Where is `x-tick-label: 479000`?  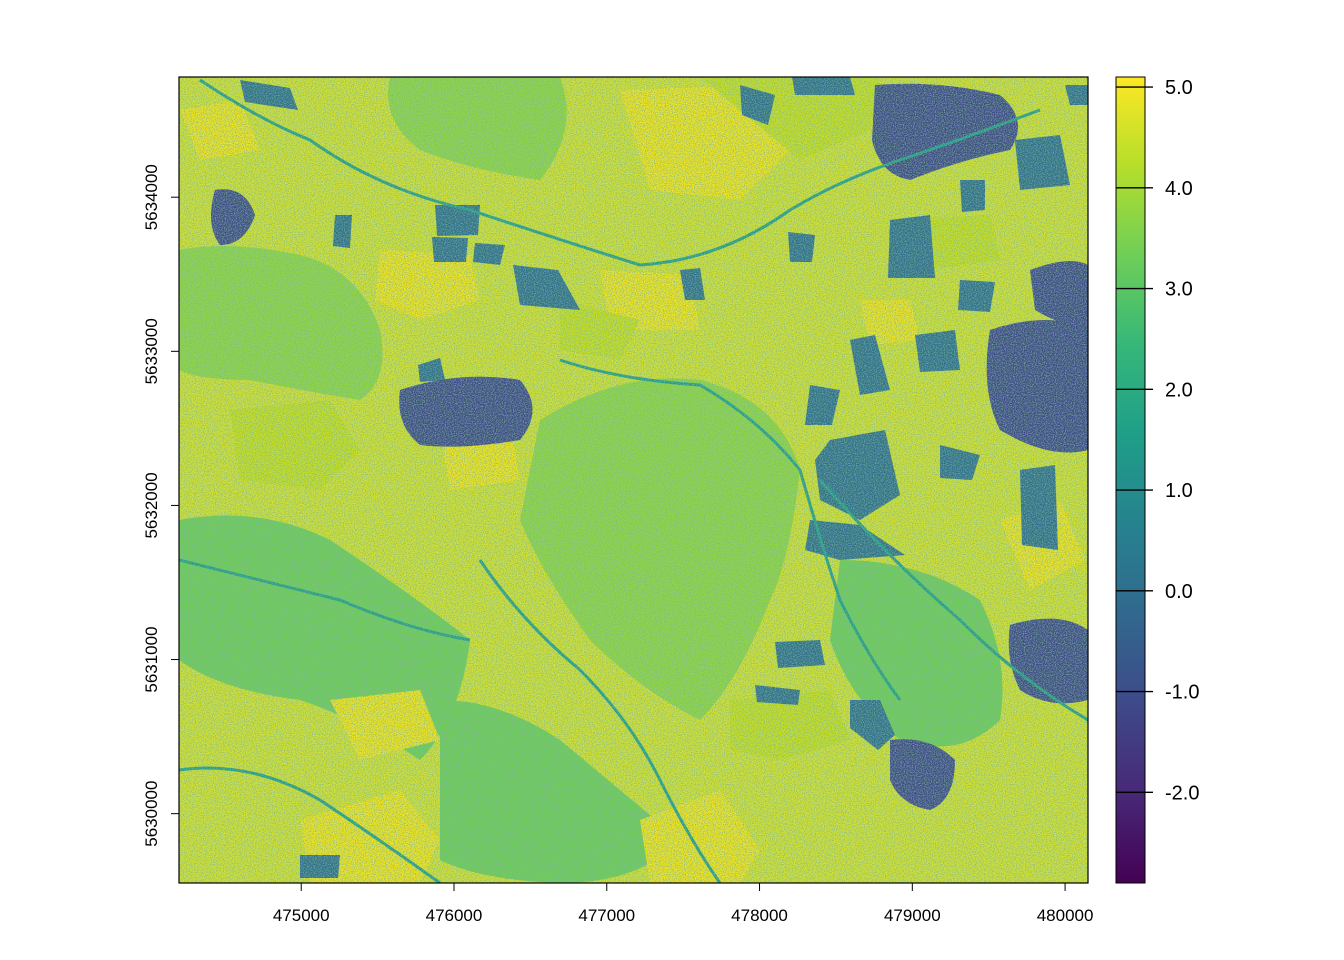
x-tick-label: 479000 is located at coordinates (912, 915).